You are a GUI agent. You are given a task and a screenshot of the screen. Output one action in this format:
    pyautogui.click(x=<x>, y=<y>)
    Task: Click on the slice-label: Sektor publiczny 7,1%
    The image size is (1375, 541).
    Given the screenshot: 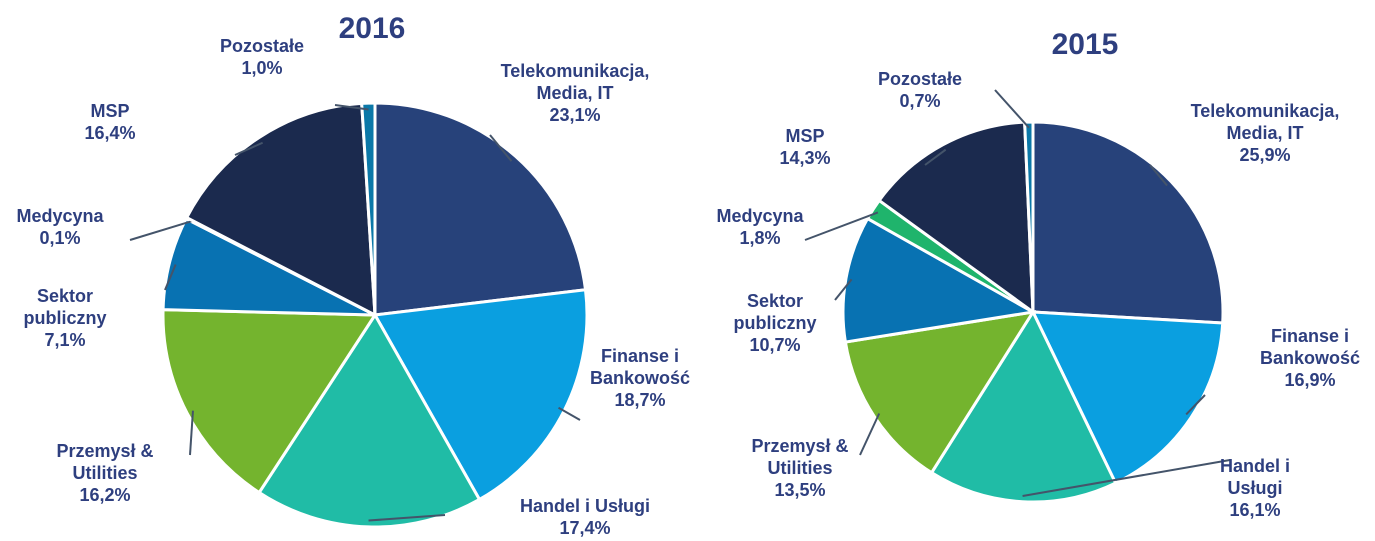 What is the action you would take?
    pyautogui.click(x=65, y=318)
    